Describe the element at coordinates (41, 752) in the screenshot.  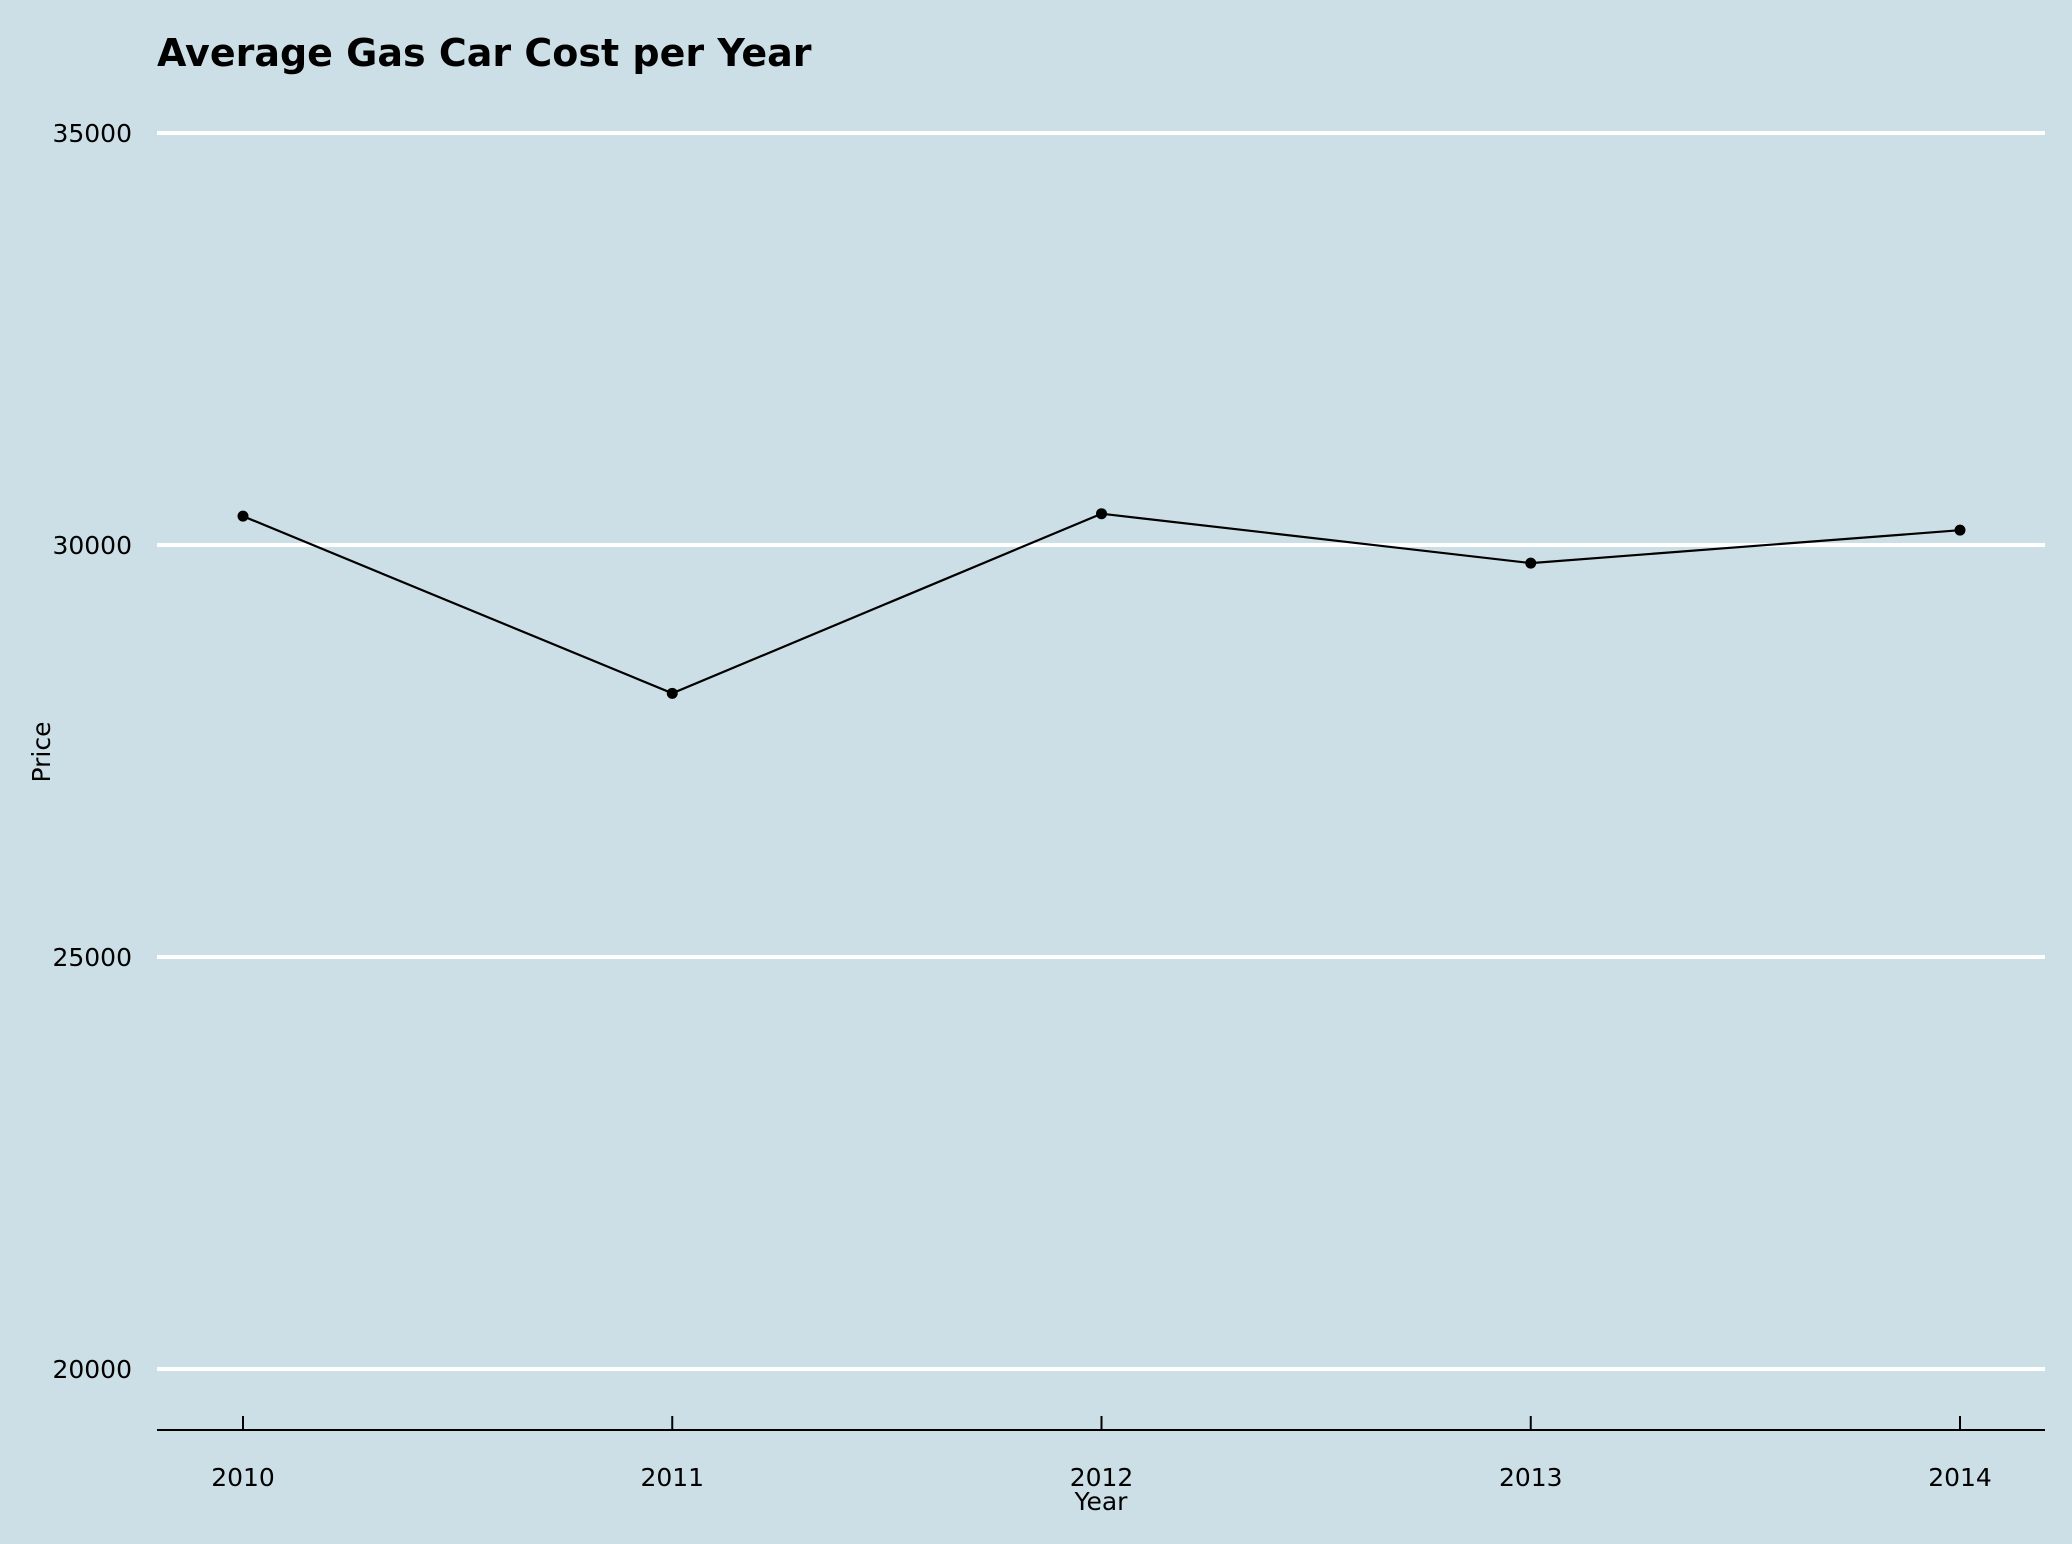
I see `y-axis-label: Price` at that location.